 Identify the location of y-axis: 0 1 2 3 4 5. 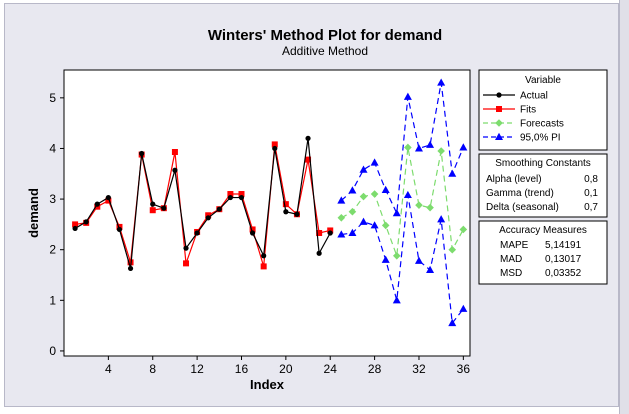
(56, 224).